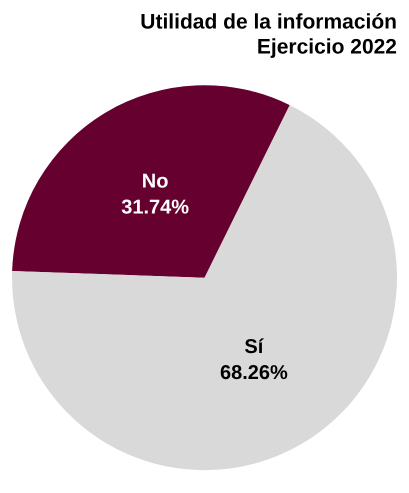 The height and width of the screenshot is (493, 409). I want to click on chart-title: Utilidad de la información Ejercicio 2022, so click(268, 34).